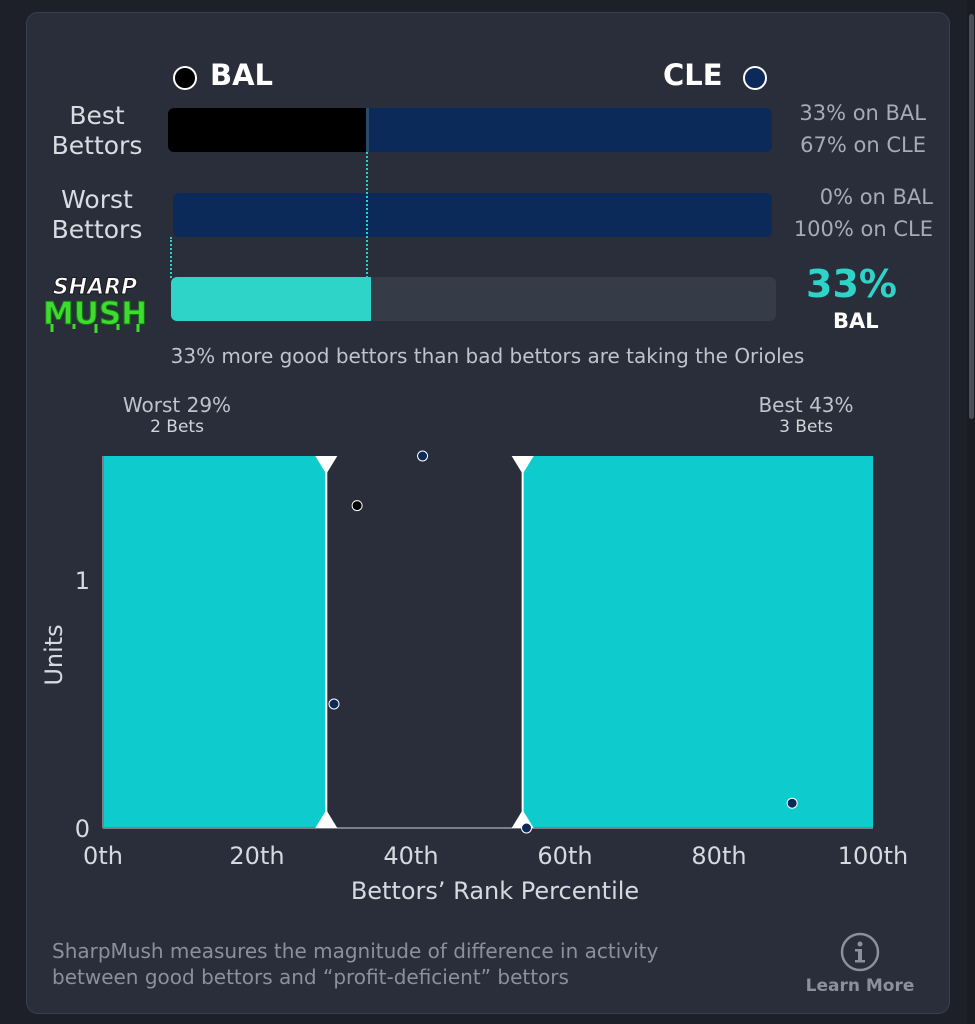 The image size is (975, 1024). What do you see at coordinates (472, 215) in the screenshot?
I see `worst-bettors-bar` at bounding box center [472, 215].